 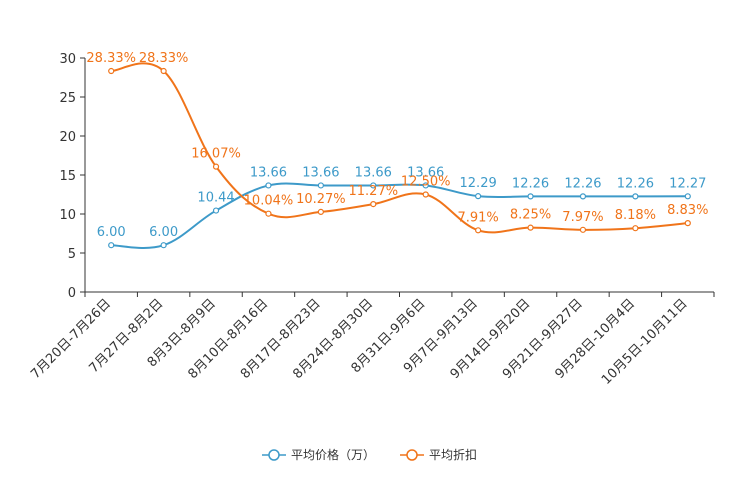 I want to click on legend-label: 平均价格（万）, so click(x=333, y=454).